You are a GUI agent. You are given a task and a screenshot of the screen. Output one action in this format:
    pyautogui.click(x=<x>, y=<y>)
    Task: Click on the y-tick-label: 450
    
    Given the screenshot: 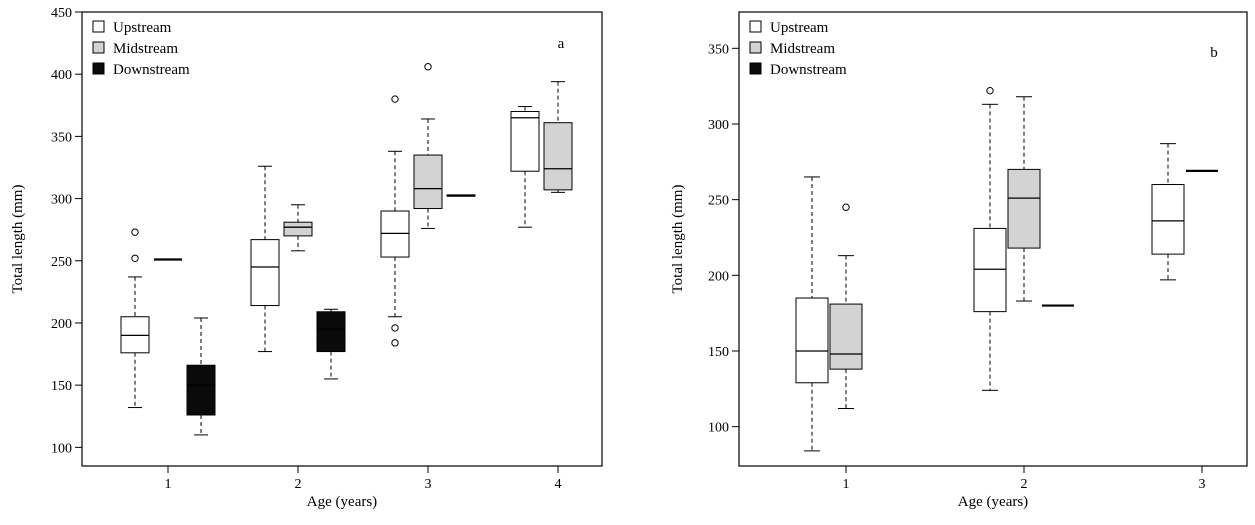 What is the action you would take?
    pyautogui.click(x=61, y=13)
    